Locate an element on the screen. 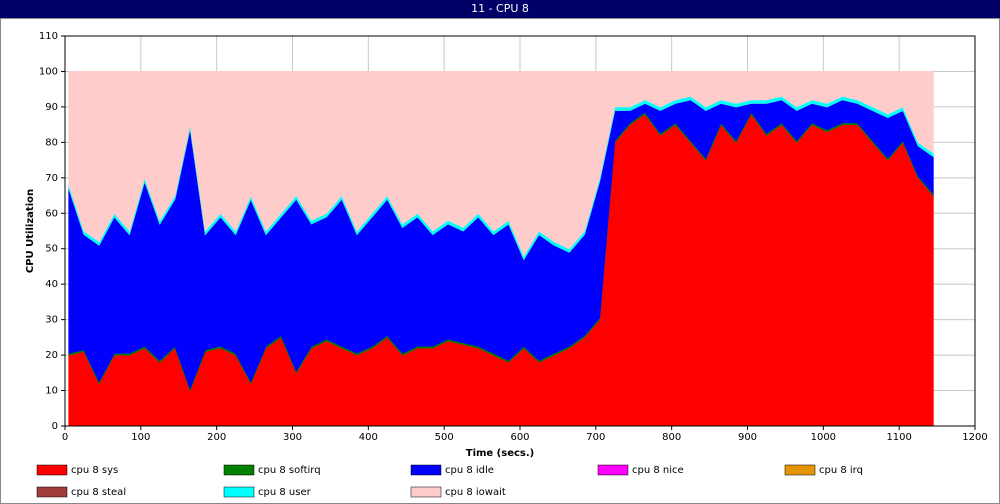  legend-label: cpu 8 user is located at coordinates (285, 492).